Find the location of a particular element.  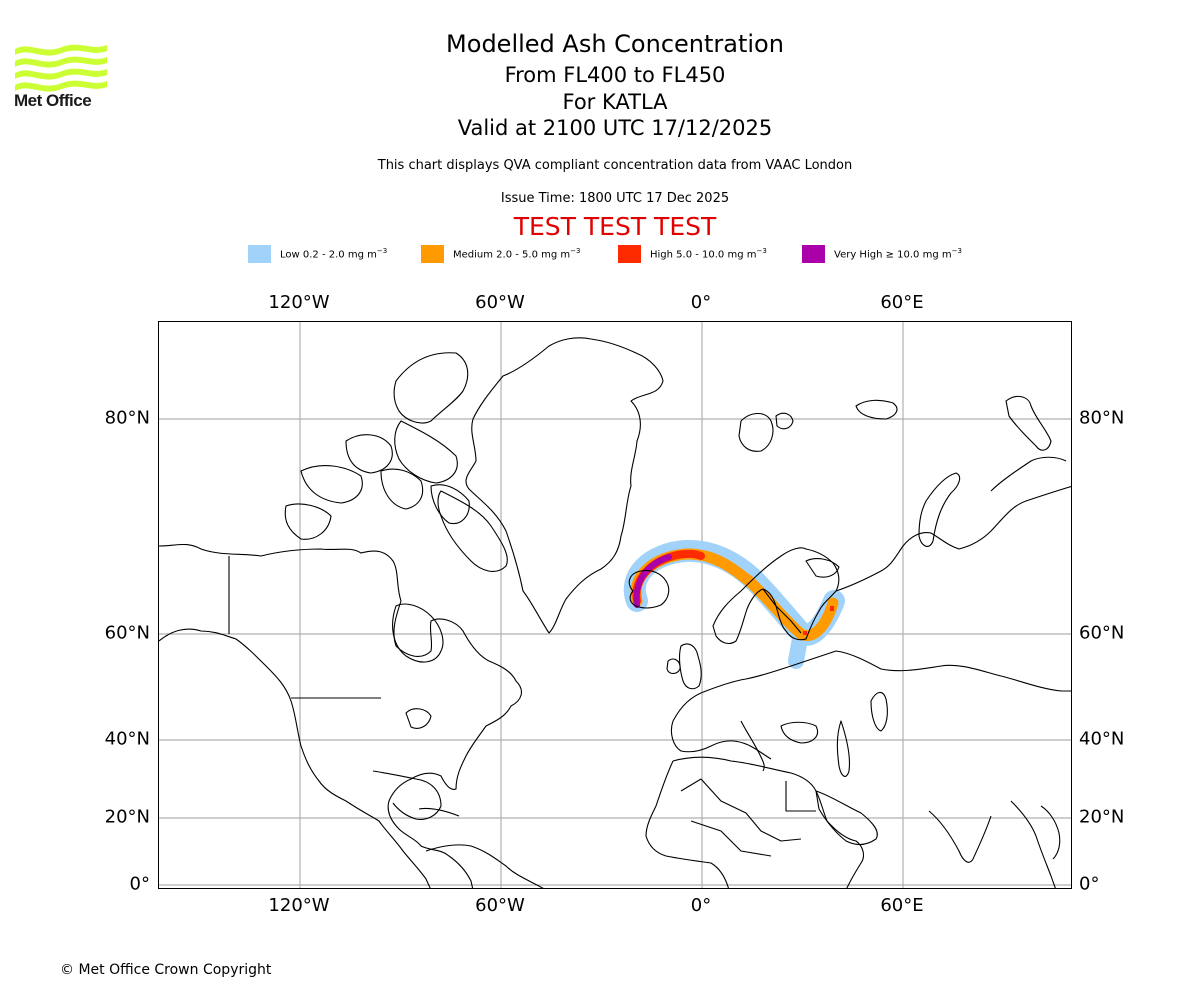

legend-item-very-high: Very High ≥ 10.0 mg m−3 is located at coordinates (882, 254).